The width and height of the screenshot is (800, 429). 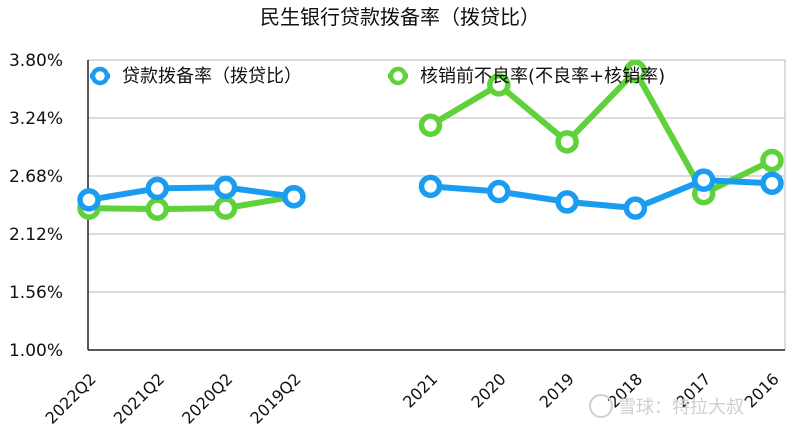 I want to click on y-tick-label: 3.24%, so click(x=36, y=119).